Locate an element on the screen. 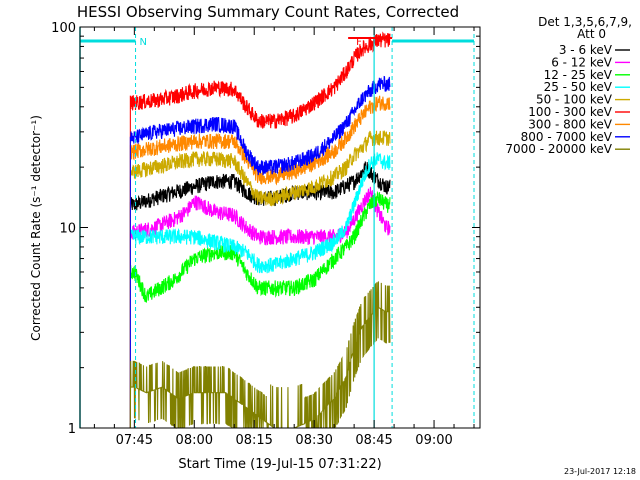 The width and height of the screenshot is (640, 480). x-axis-label: Start Time (19-Jul-15 07:31:22) is located at coordinates (279, 464).